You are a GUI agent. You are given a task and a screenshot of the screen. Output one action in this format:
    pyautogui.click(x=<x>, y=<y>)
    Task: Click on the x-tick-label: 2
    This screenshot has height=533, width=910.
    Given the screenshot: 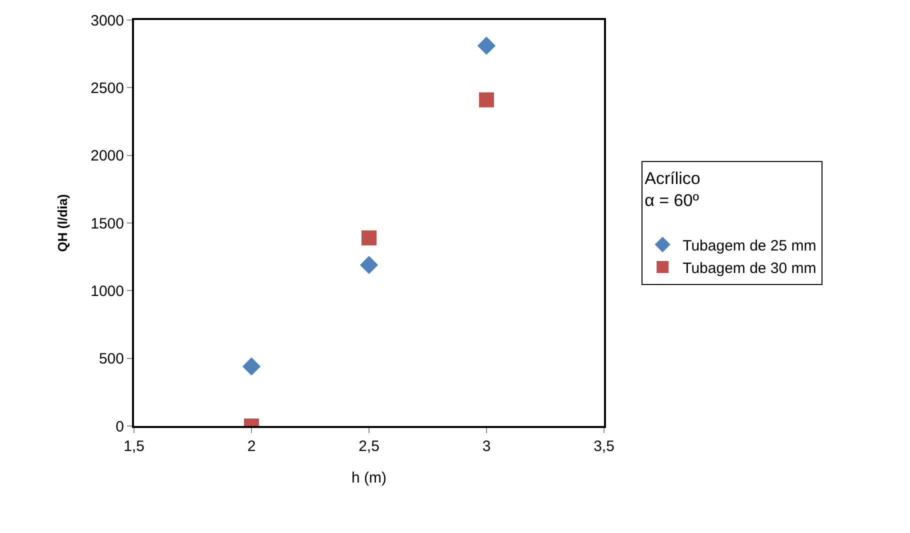 What is the action you would take?
    pyautogui.click(x=251, y=446)
    